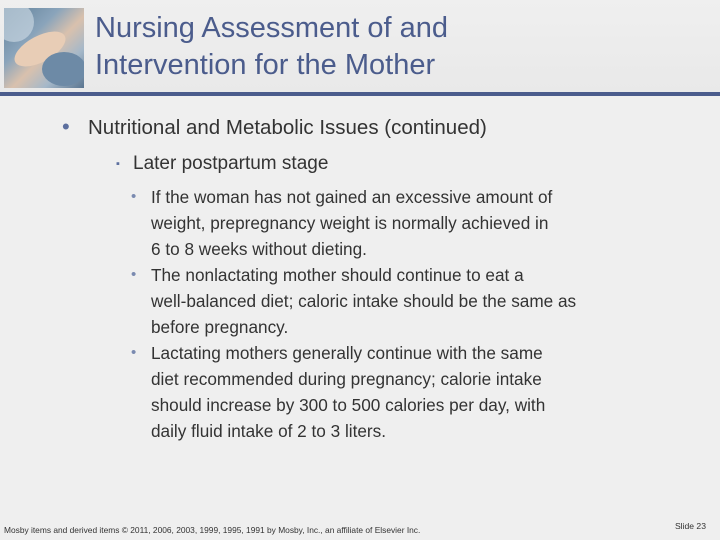  I want to click on header-divider, so click(360, 94).